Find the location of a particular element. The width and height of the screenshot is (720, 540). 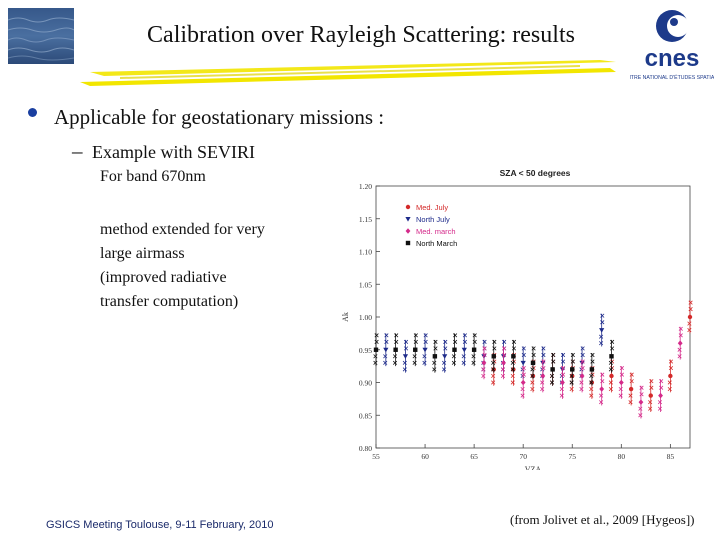

method-line: transfer computation) is located at coordinates (169, 301).